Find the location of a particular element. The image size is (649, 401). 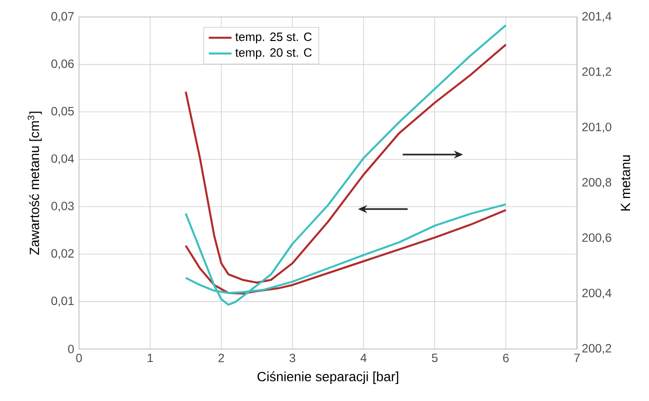

y2-tick-label: 200,6 is located at coordinates (597, 238).